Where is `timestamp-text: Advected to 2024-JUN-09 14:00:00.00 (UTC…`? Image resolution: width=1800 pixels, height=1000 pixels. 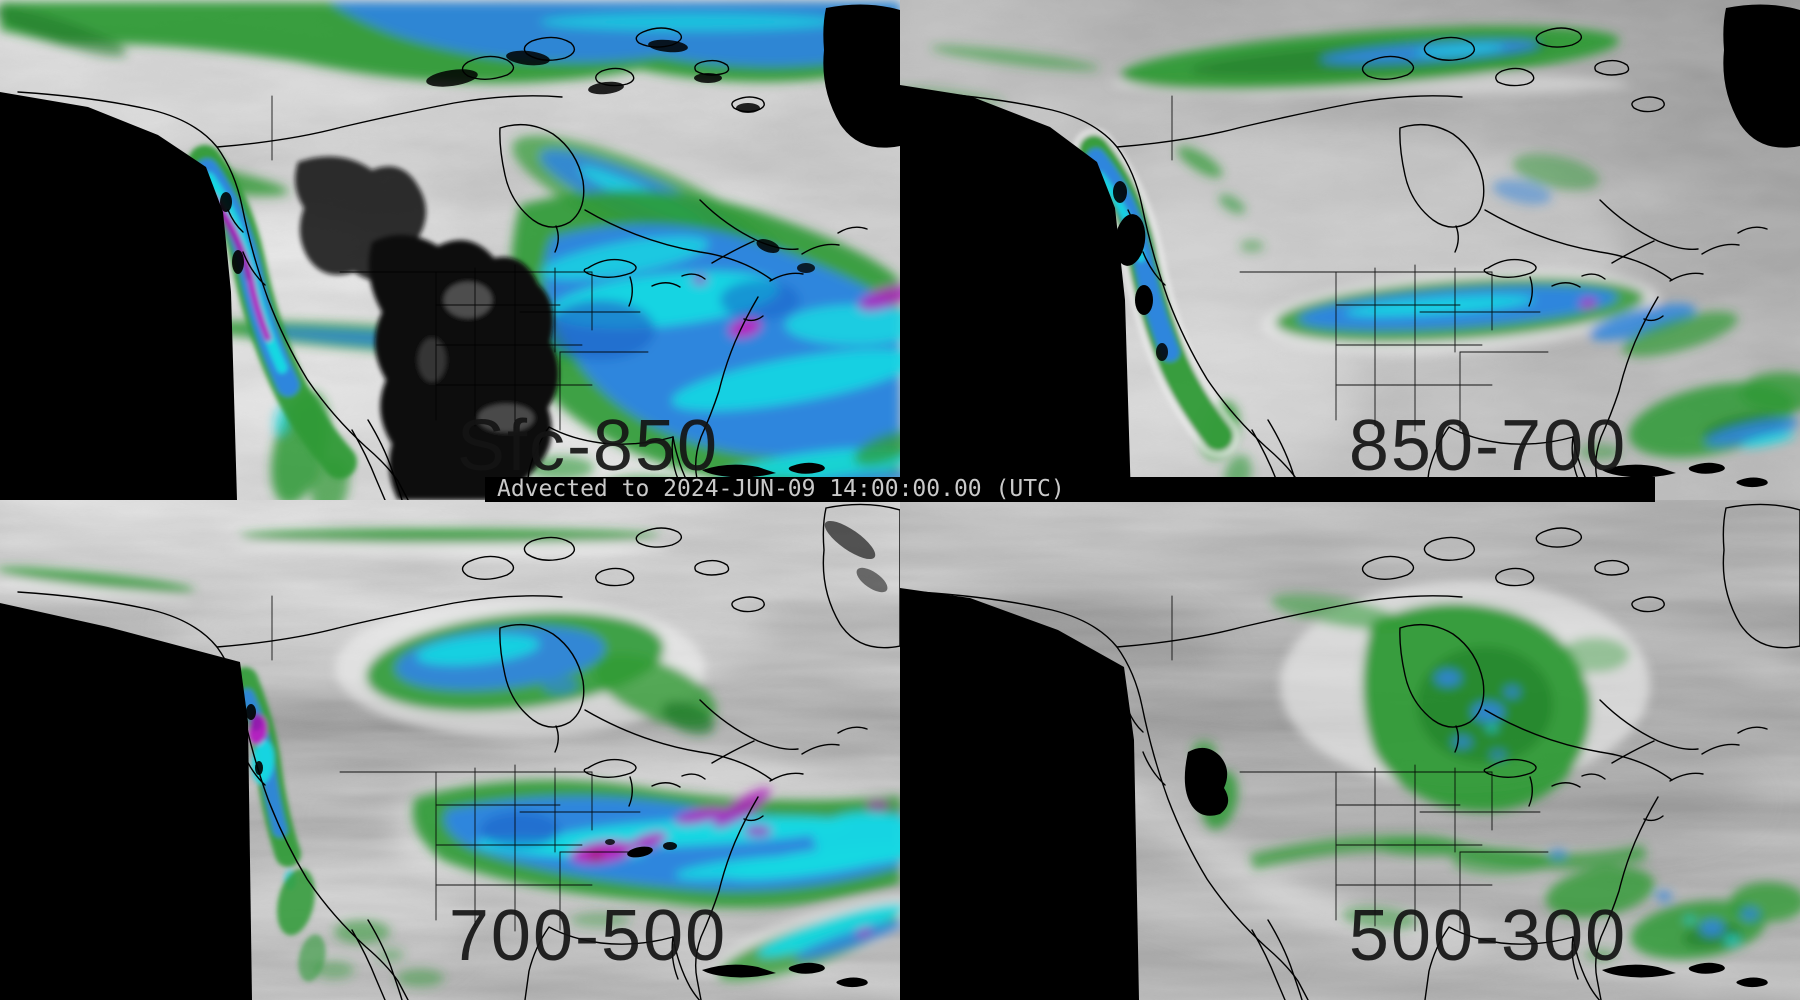
timestamp-text: Advected to 2024-JUN-09 14:00:00.00 (UTC… is located at coordinates (781, 489).